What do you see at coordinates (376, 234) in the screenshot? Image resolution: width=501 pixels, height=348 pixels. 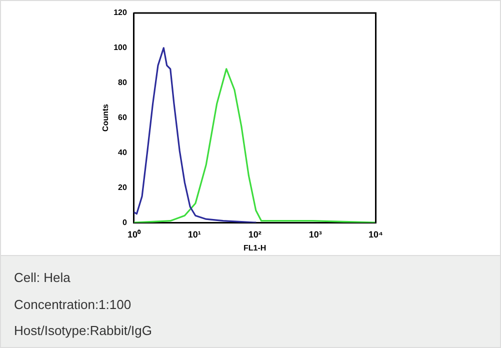 I see `x-tick-label: 10⁴` at bounding box center [376, 234].